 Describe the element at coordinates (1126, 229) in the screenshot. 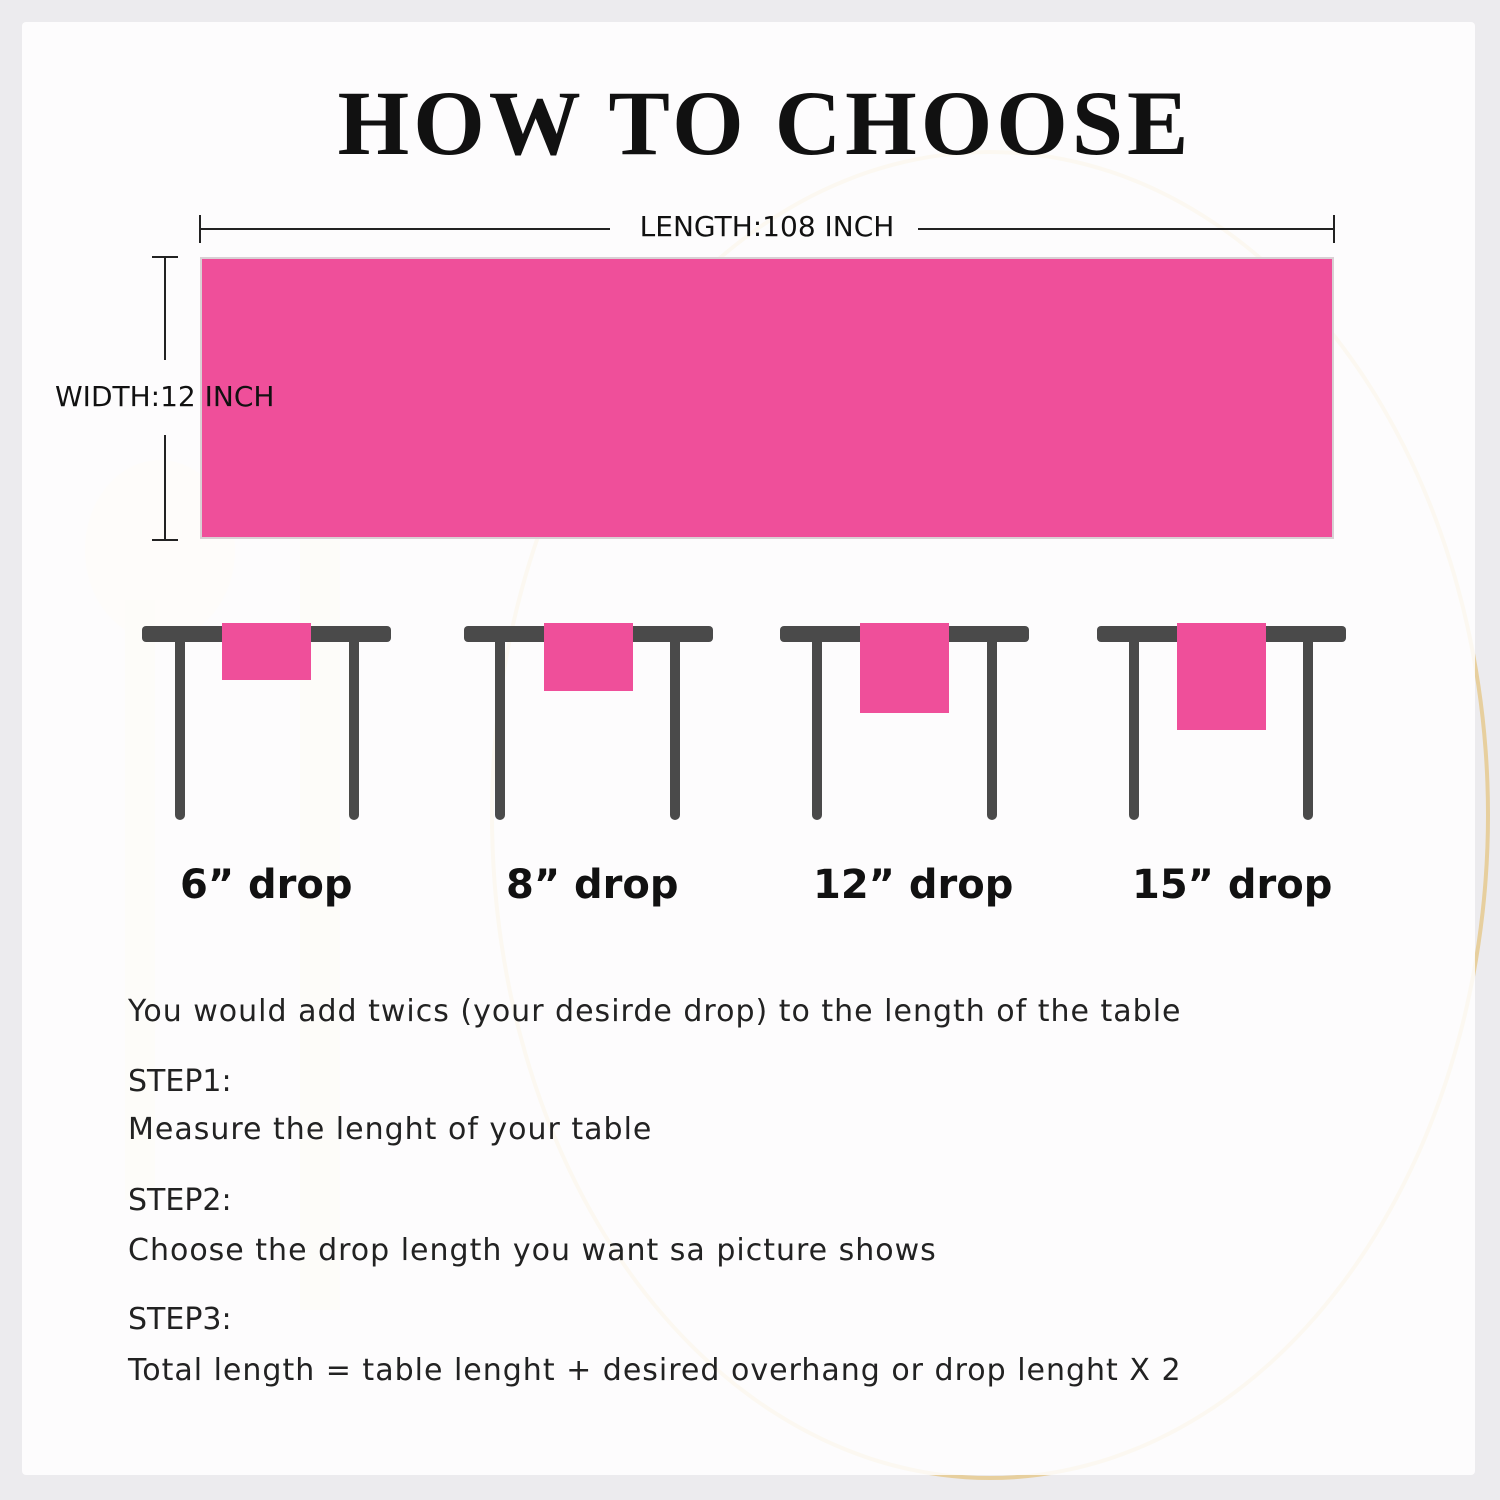

I see `length-line-right` at that location.